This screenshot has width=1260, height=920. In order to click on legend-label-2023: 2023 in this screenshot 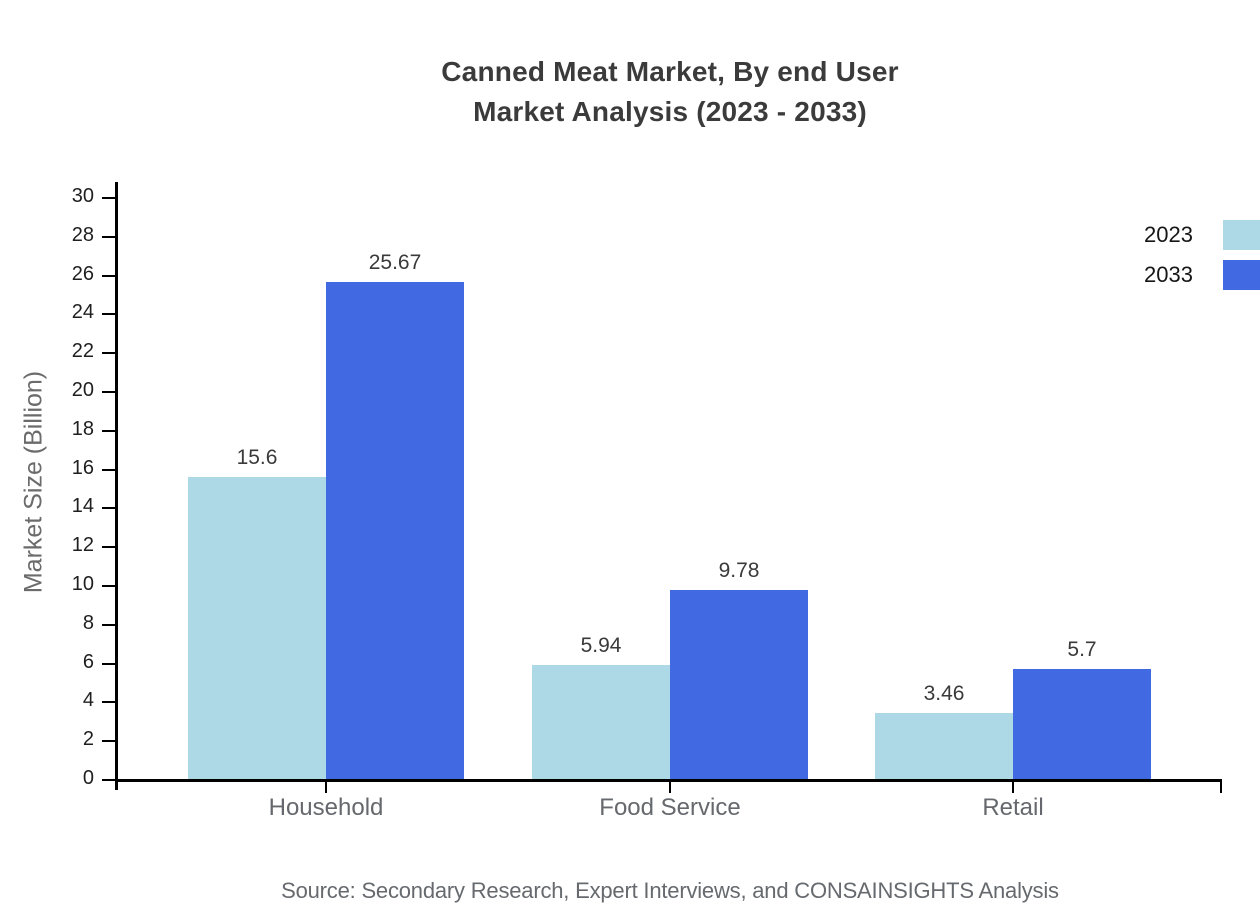, I will do `click(1168, 234)`.